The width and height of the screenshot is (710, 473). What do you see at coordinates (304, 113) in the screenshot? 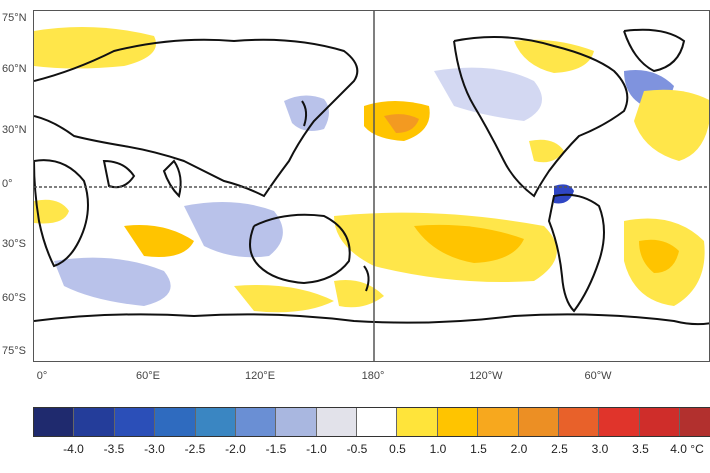
I see `outline-japan` at bounding box center [304, 113].